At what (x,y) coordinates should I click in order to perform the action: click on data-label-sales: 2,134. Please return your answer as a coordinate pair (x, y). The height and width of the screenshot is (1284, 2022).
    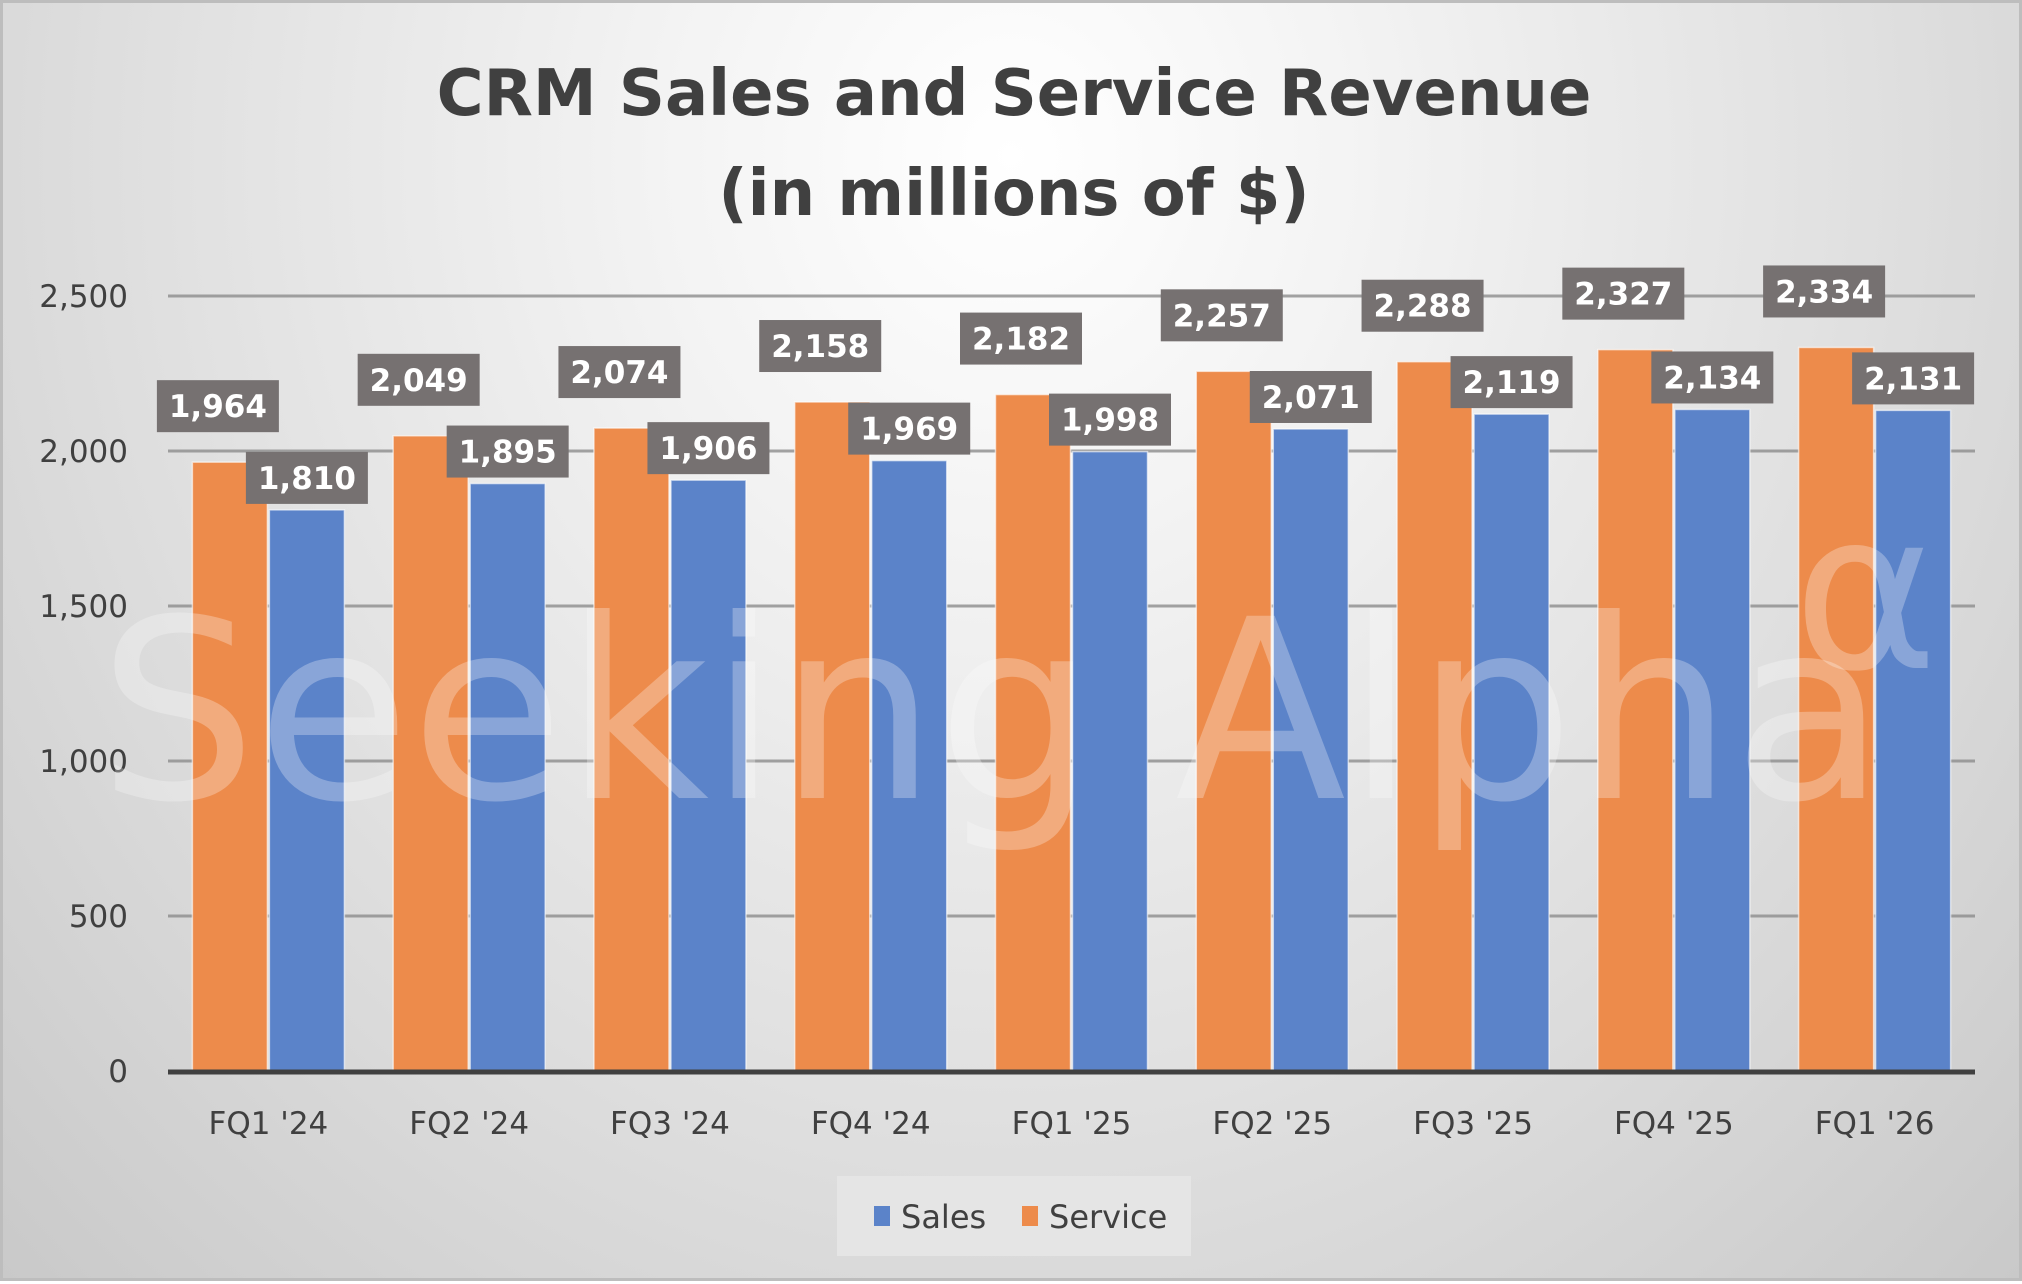
    Looking at the image, I should click on (1712, 377).